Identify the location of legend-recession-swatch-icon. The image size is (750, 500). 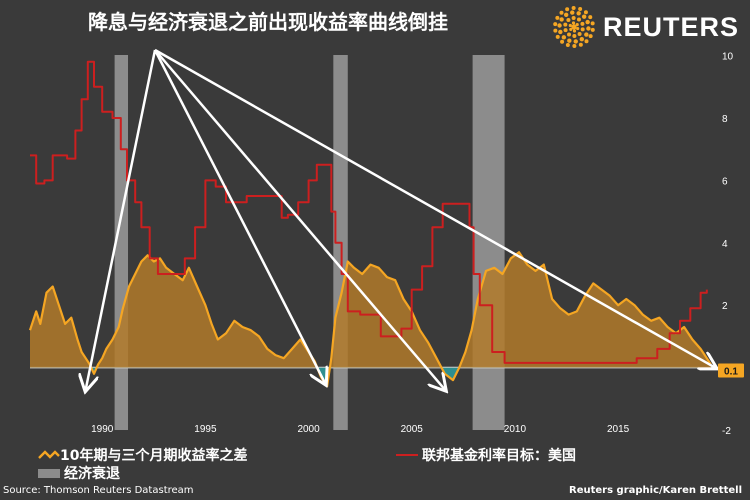
(49, 473).